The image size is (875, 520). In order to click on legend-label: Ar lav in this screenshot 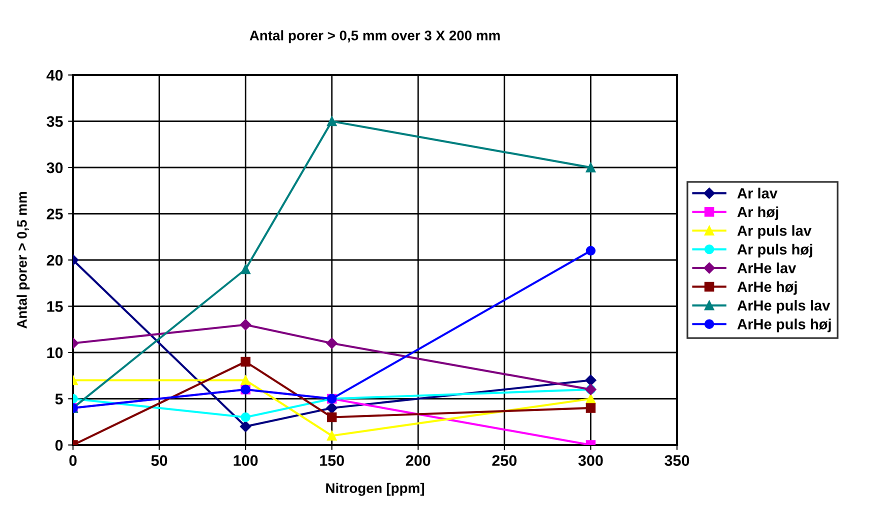, I will do `click(757, 193)`.